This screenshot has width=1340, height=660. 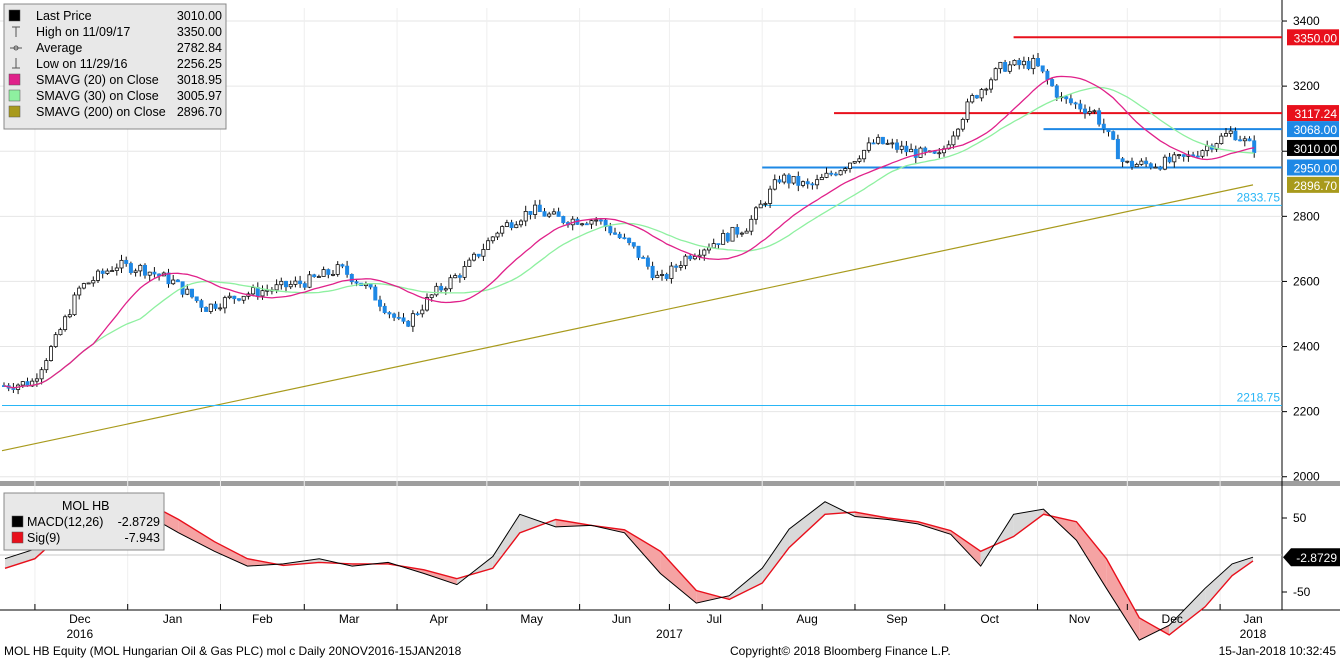 I want to click on y-tick-label: 3200, so click(x=1306, y=86).